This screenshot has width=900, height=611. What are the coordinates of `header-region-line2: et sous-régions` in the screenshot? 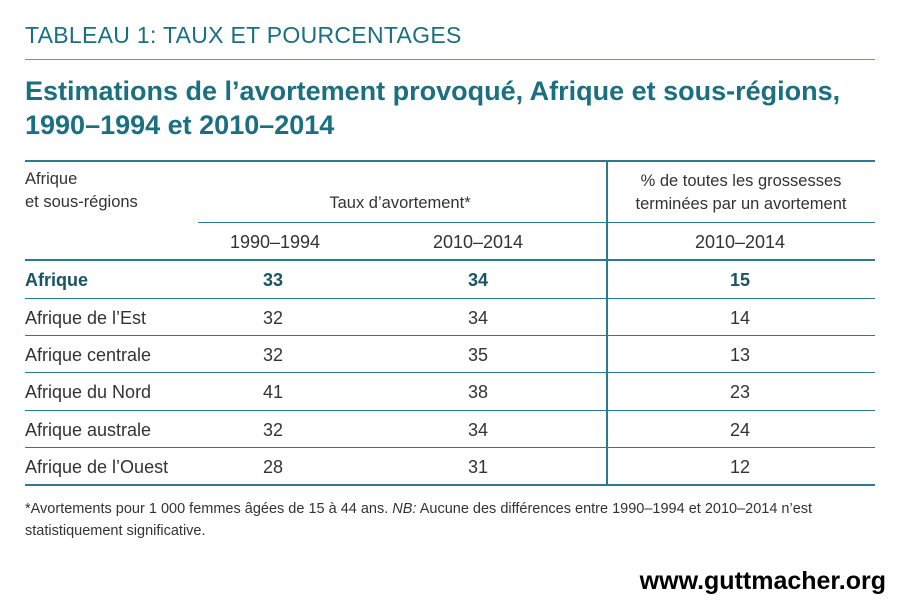 It's located at (81, 202).